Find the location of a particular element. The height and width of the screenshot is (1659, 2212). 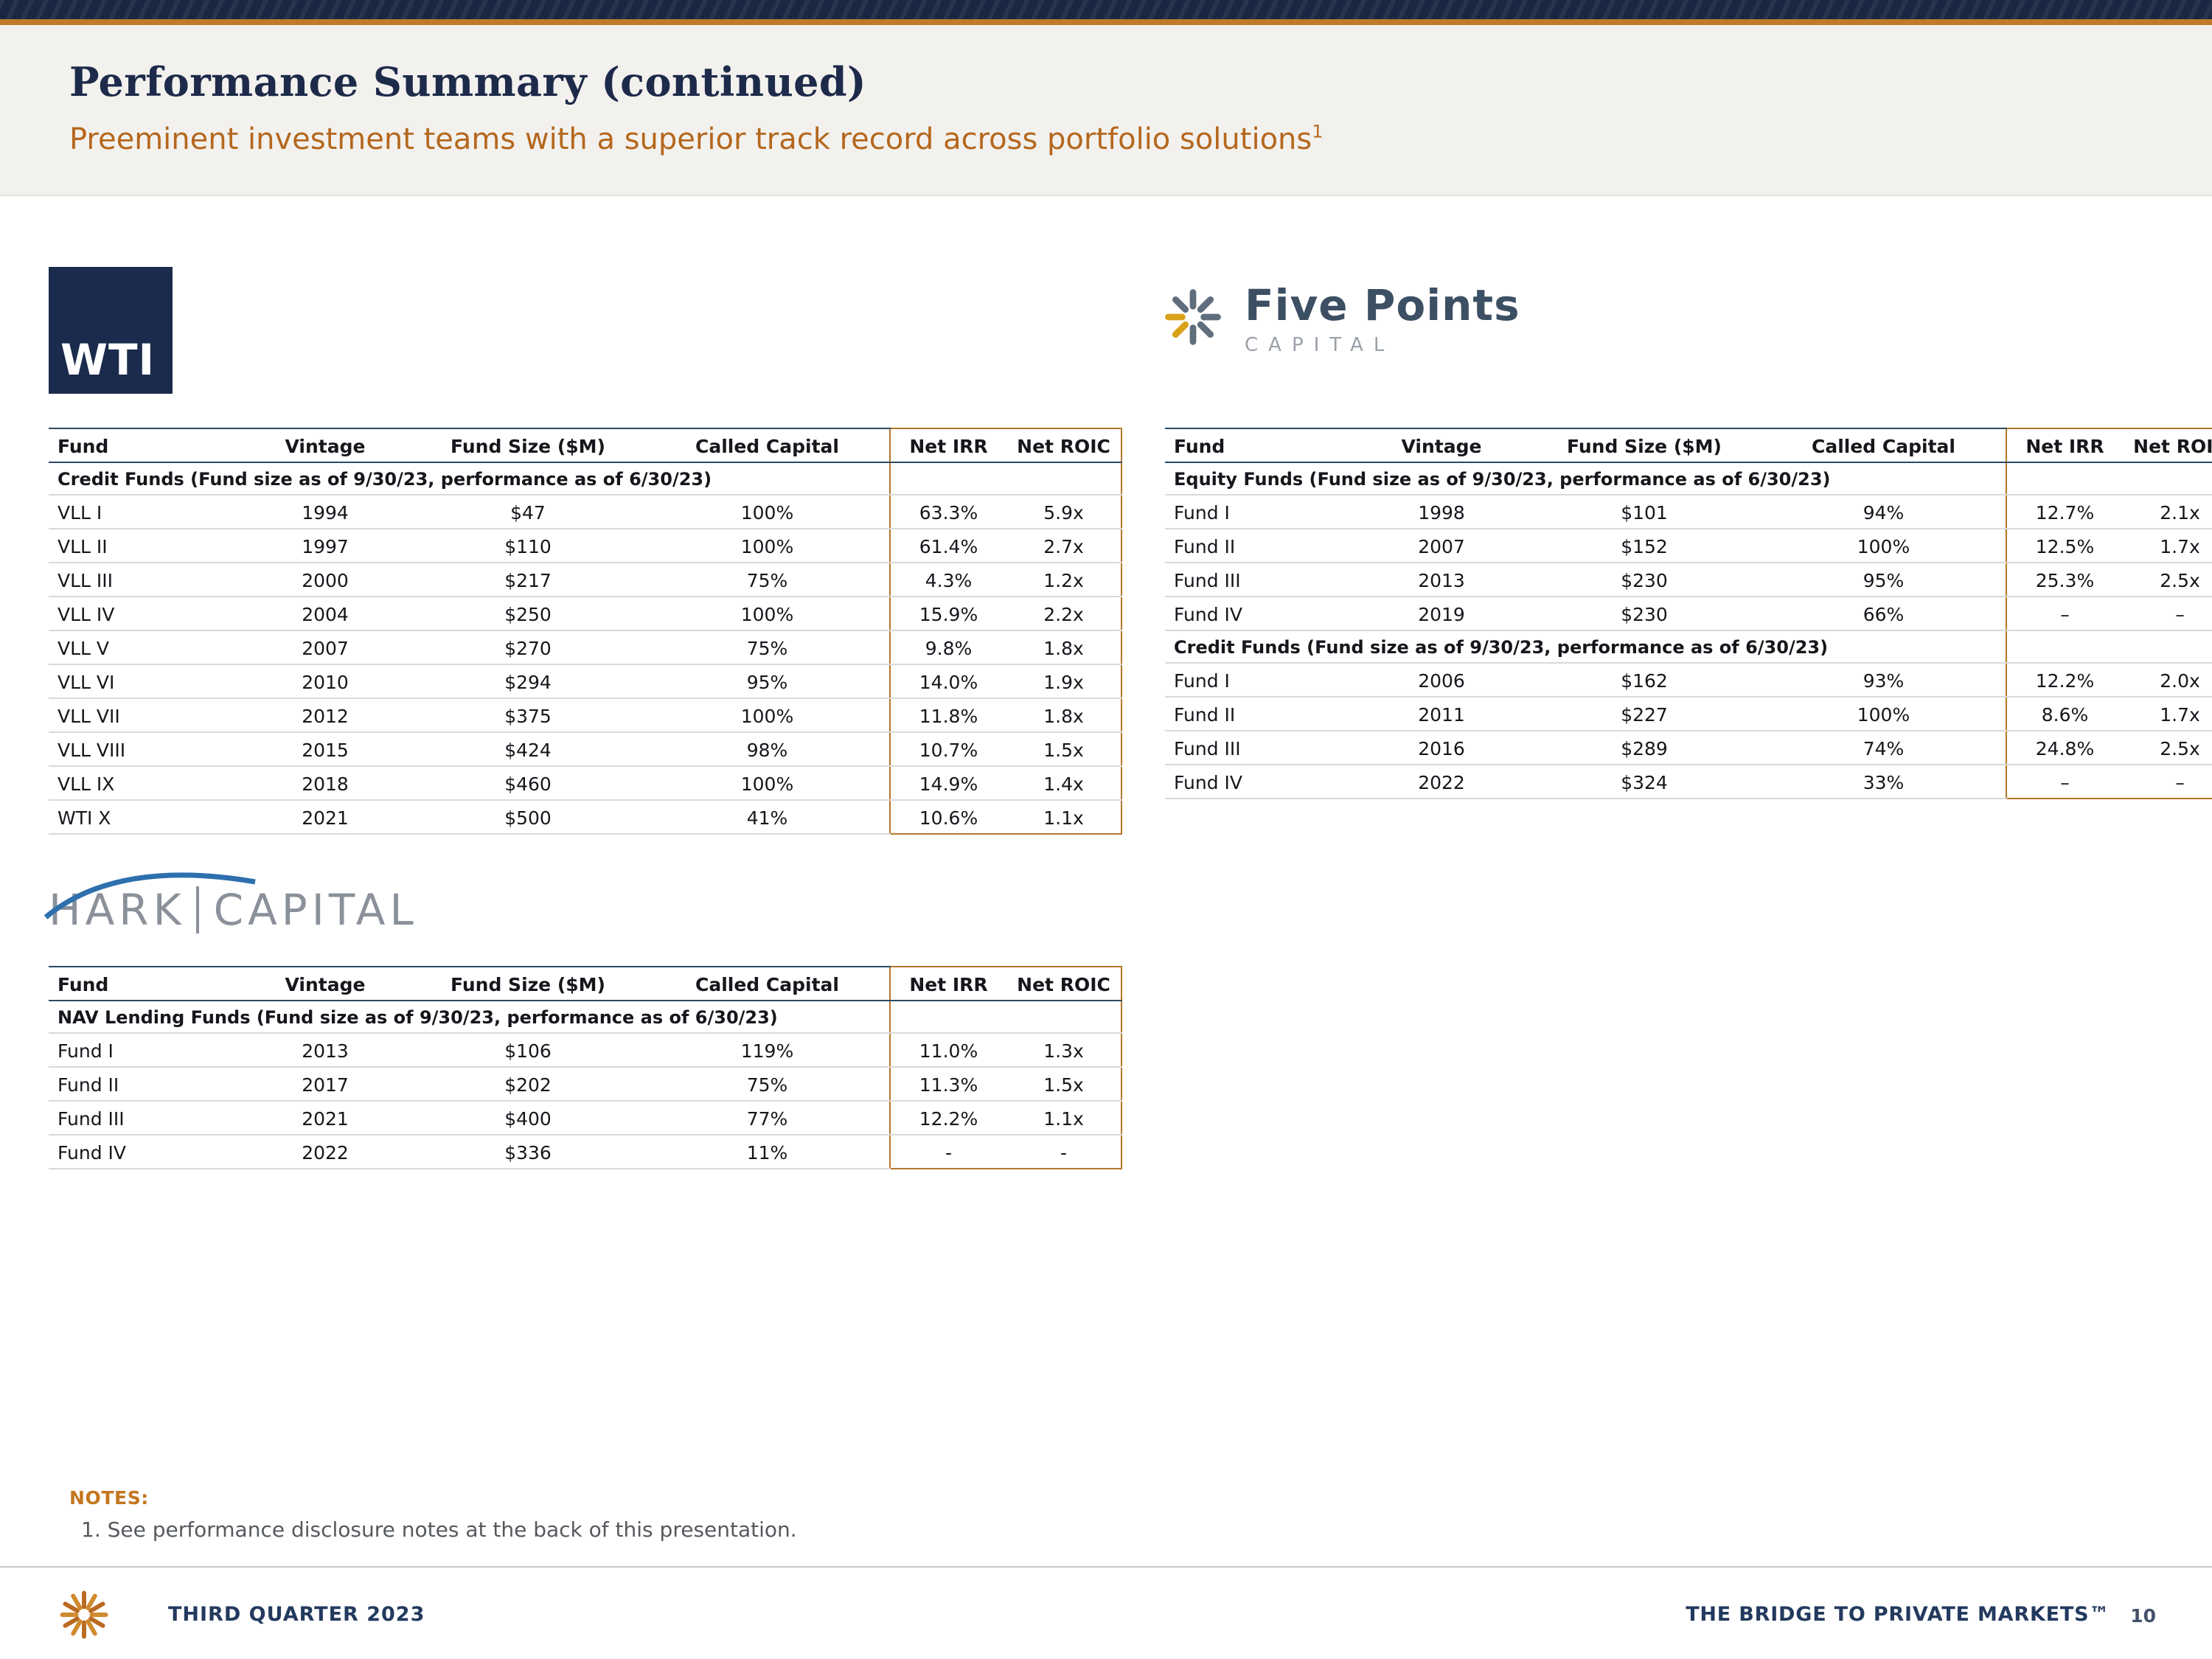

five-points-logo-subtext: CAPITAL is located at coordinates (1320, 346).